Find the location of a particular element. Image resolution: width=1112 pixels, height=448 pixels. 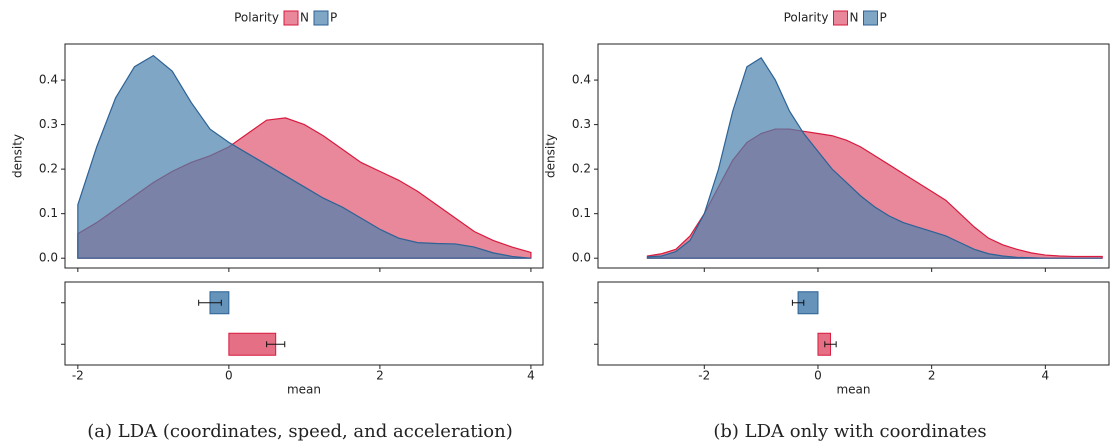

caption: (b) LDA only with coordinates is located at coordinates (849, 431).